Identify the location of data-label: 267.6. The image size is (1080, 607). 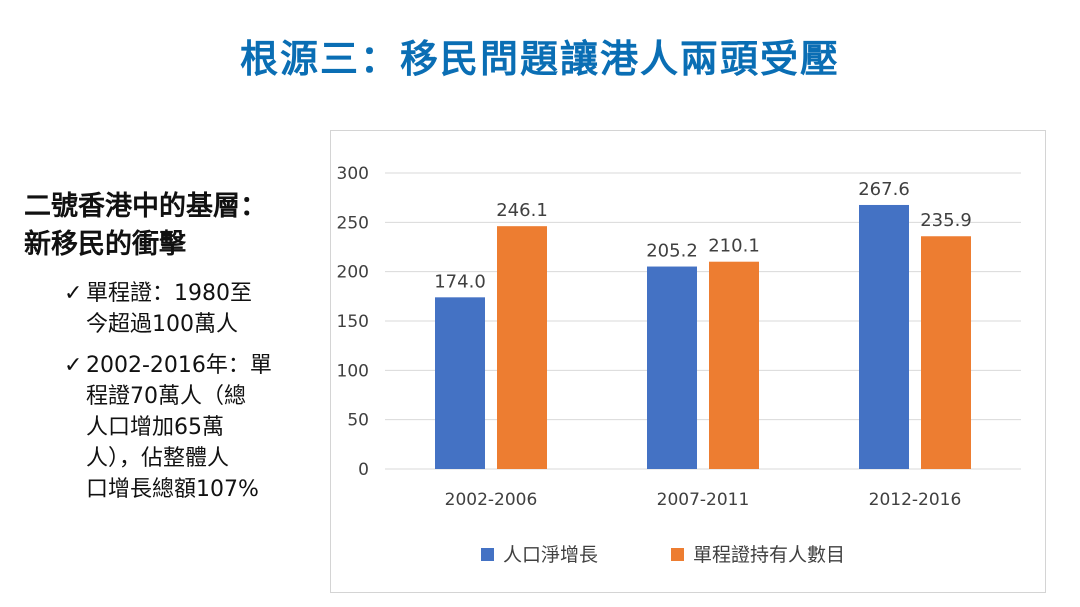
(884, 189).